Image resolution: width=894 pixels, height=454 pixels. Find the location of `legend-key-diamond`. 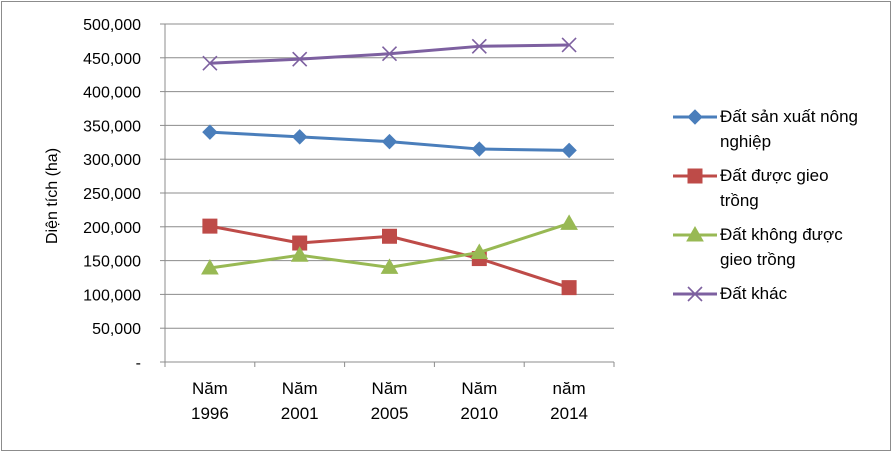

legend-key-diamond is located at coordinates (695, 117).